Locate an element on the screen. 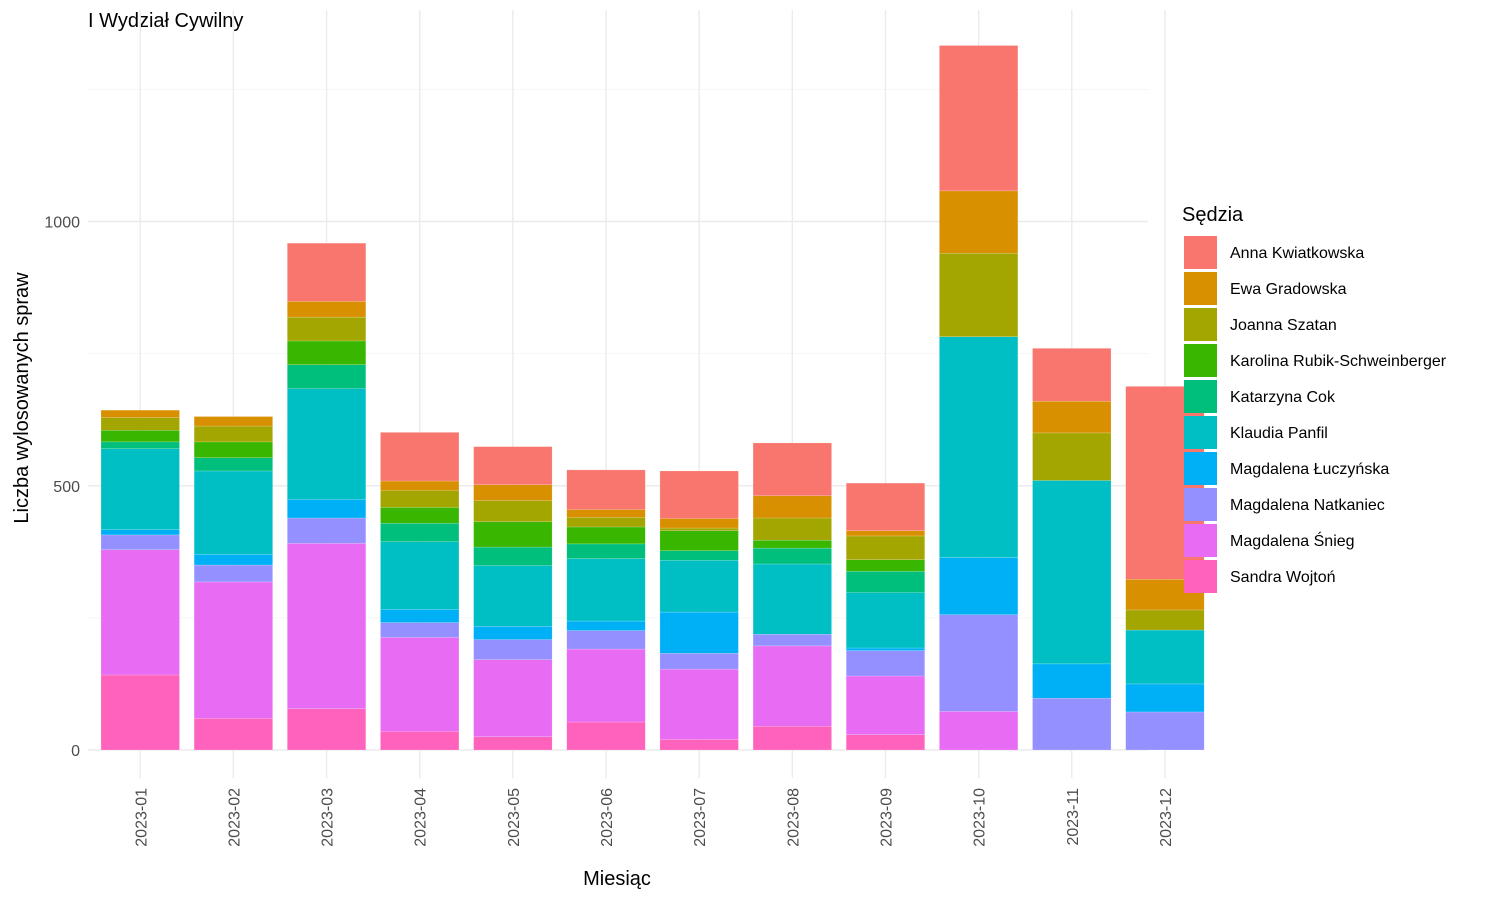  y-axis-ticks: 0 500 1000 is located at coordinates (62, 488).